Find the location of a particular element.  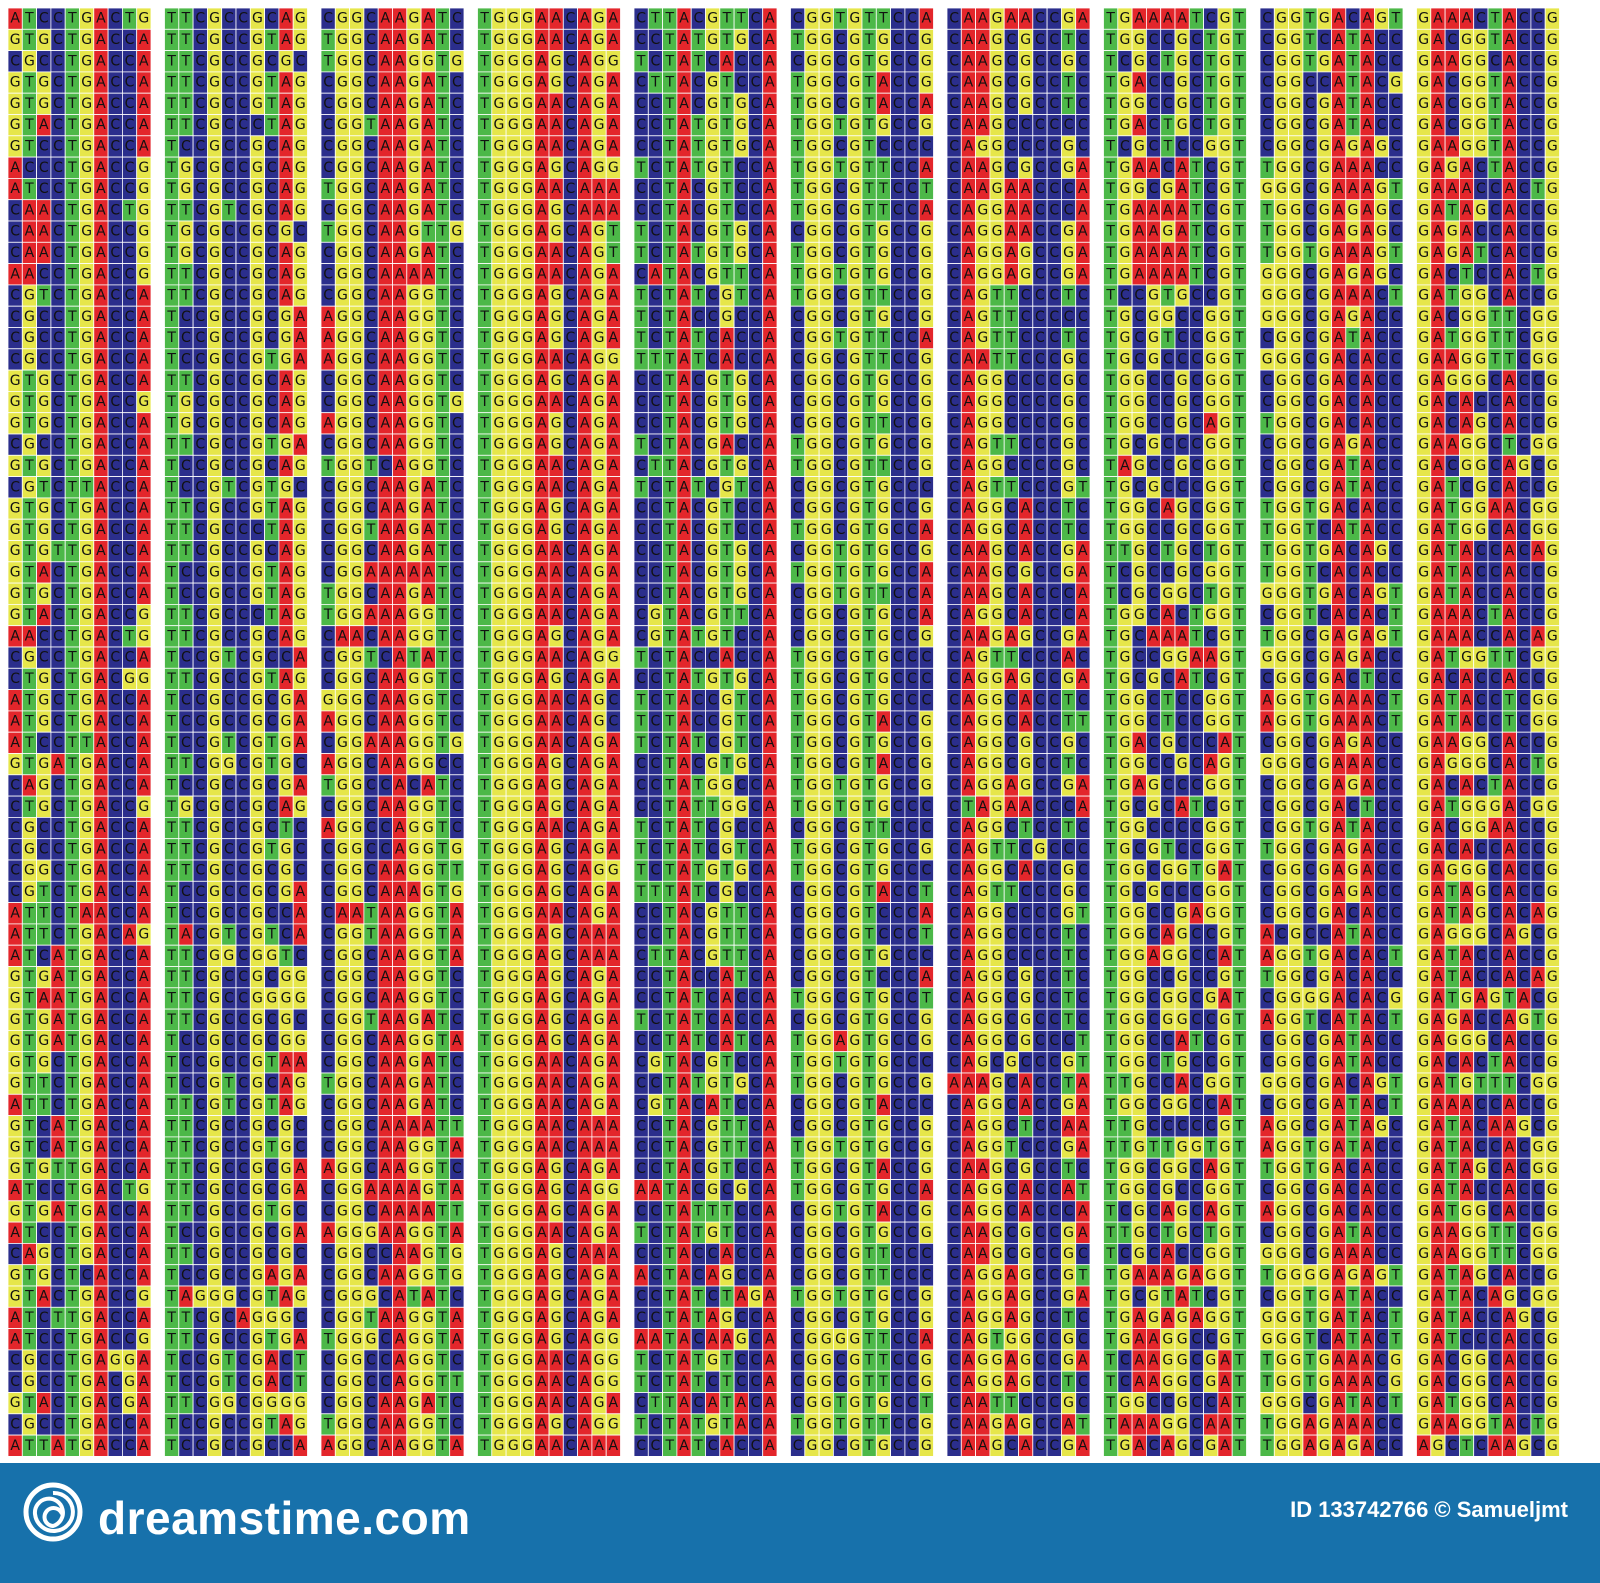

sequence-row: TTCGGCGTGC is located at coordinates (236, 764).